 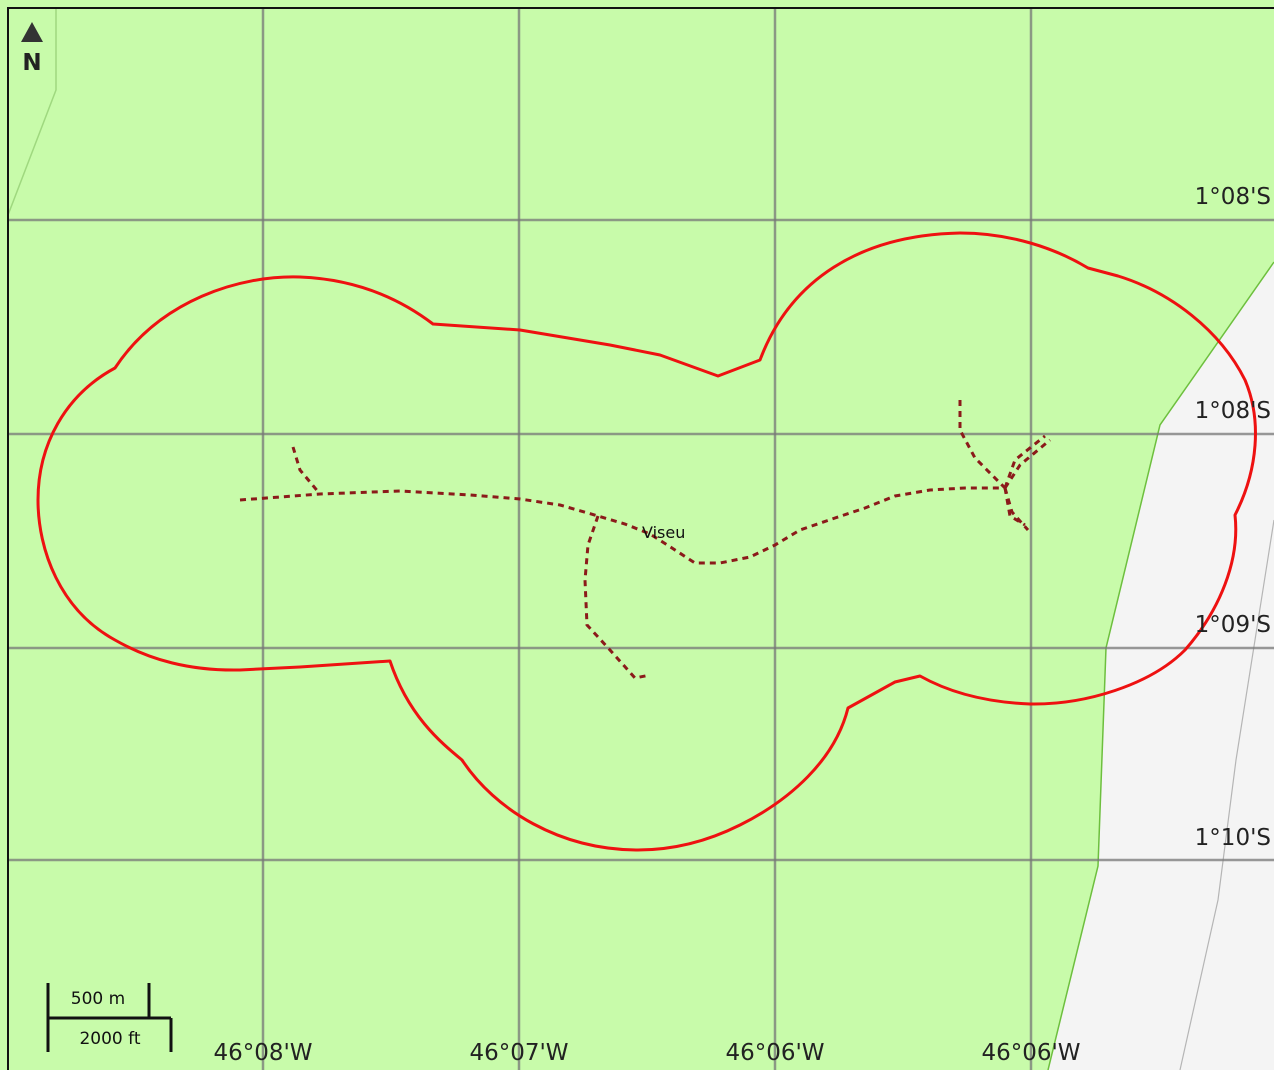 I want to click on north-label: N, so click(x=31, y=63).